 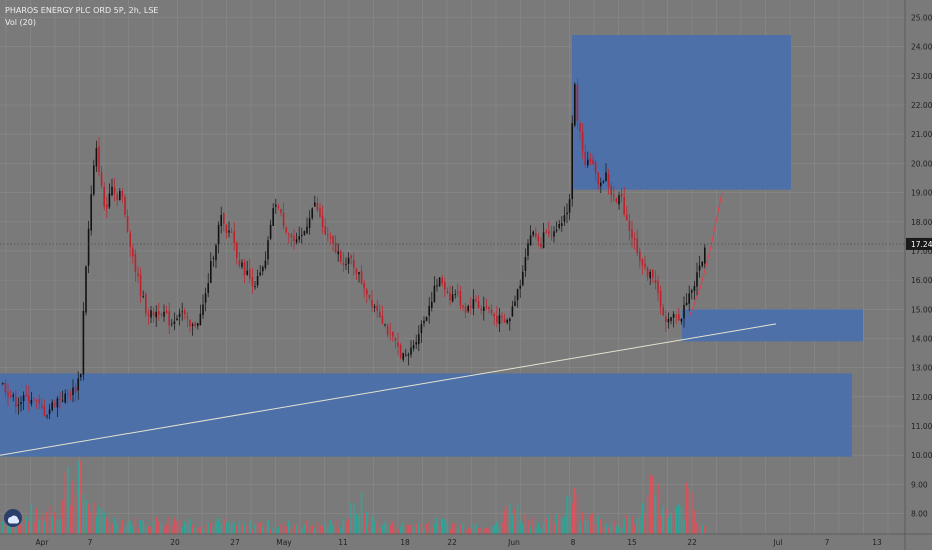 What do you see at coordinates (921, 309) in the screenshot?
I see `price-tick-label: 15.00` at bounding box center [921, 309].